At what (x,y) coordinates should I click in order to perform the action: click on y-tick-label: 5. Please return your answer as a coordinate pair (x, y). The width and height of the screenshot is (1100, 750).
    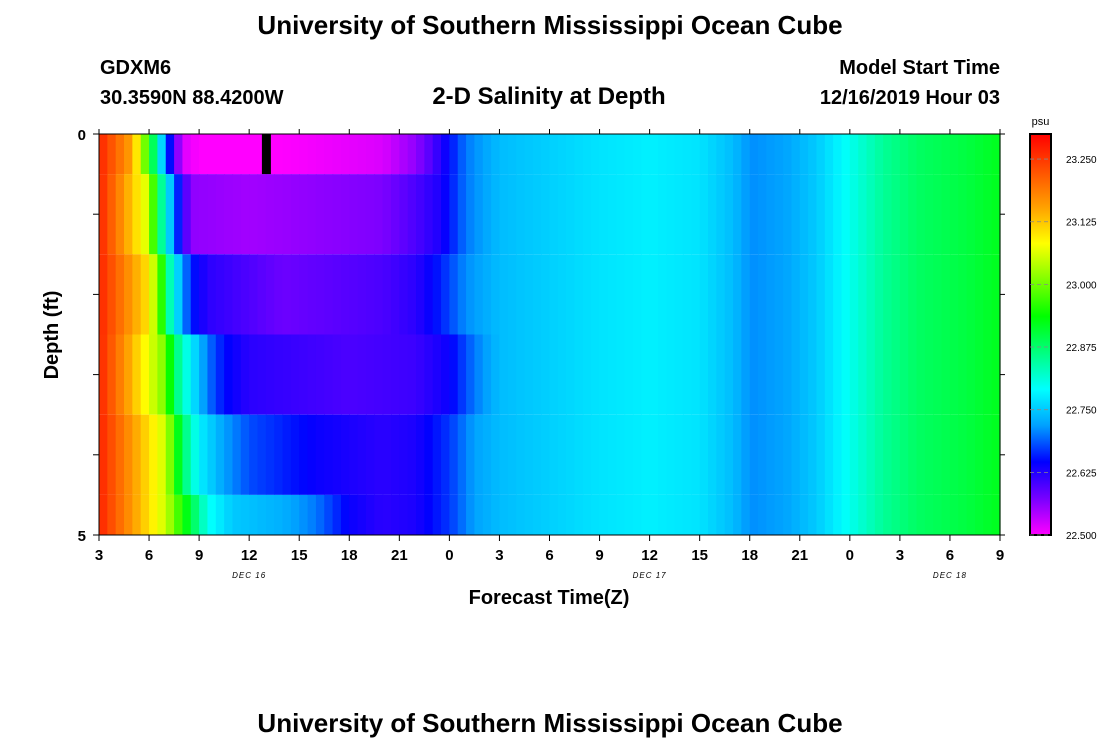
    Looking at the image, I should click on (82, 536).